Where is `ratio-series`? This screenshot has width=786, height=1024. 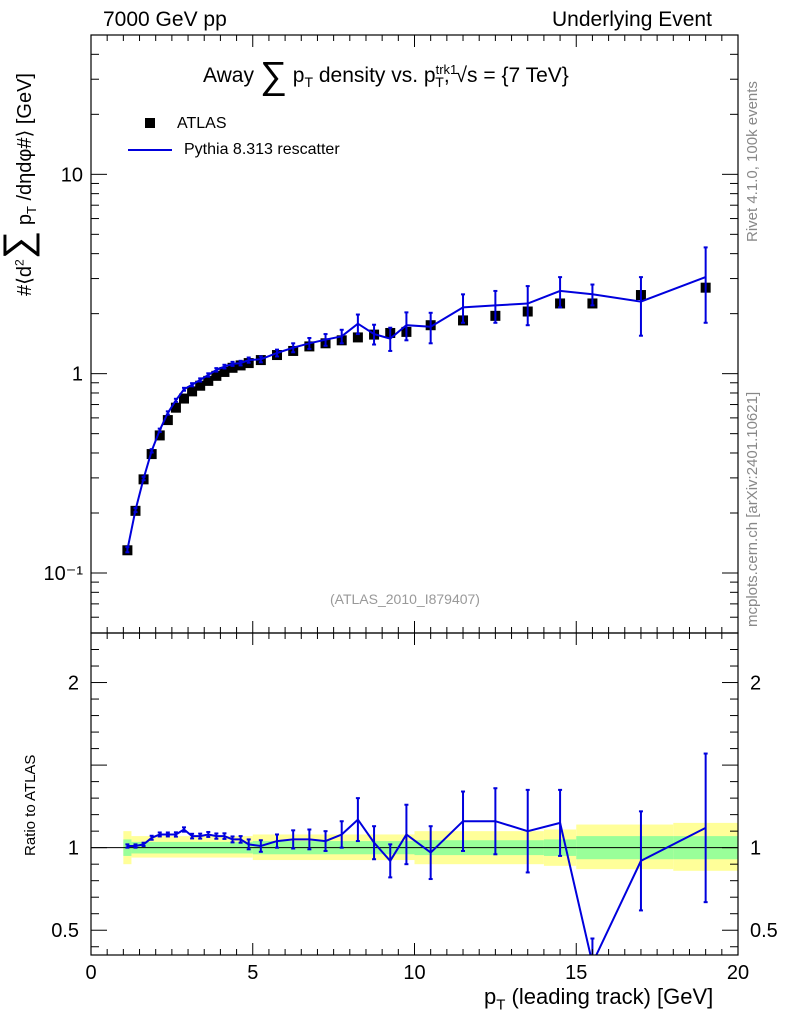 ratio-series is located at coordinates (416, 853).